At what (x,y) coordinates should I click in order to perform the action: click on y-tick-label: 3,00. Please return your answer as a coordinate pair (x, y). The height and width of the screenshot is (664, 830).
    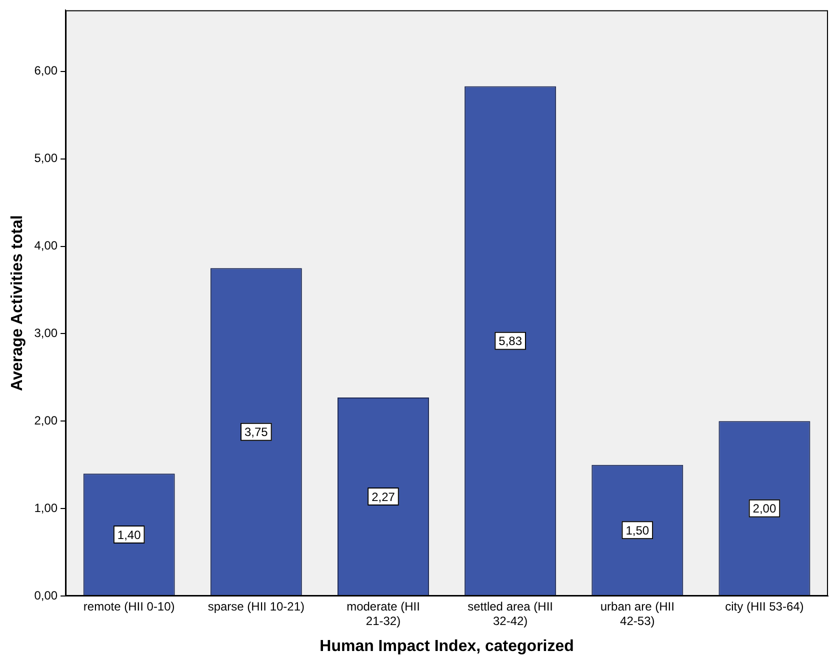
    Looking at the image, I should click on (46, 333).